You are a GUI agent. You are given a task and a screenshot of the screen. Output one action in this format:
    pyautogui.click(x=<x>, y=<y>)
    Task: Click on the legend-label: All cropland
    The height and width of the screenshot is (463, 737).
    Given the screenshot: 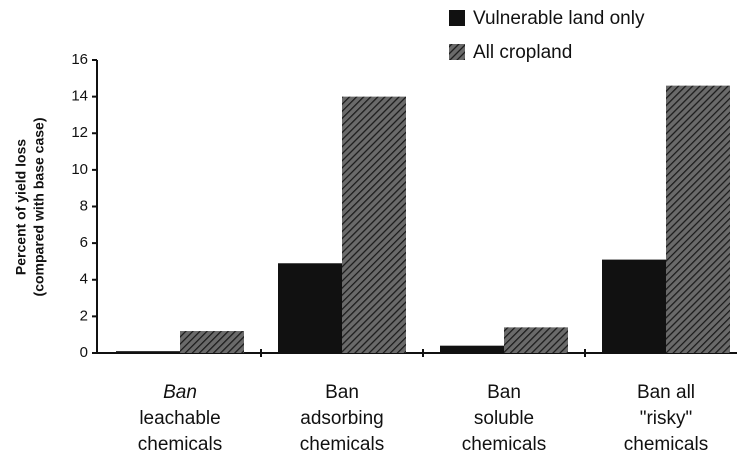 What is the action you would take?
    pyautogui.click(x=522, y=52)
    